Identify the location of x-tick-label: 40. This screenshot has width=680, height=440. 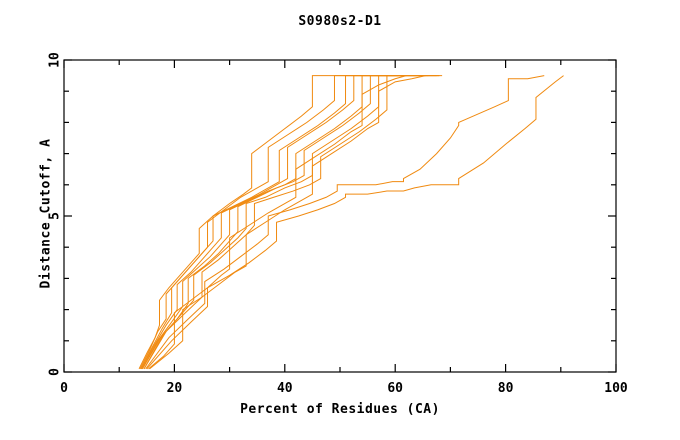
(285, 388).